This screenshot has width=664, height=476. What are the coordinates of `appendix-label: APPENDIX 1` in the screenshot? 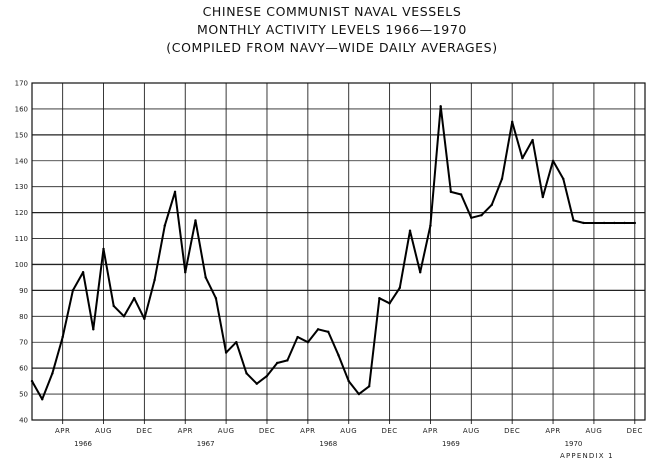 It's located at (587, 456).